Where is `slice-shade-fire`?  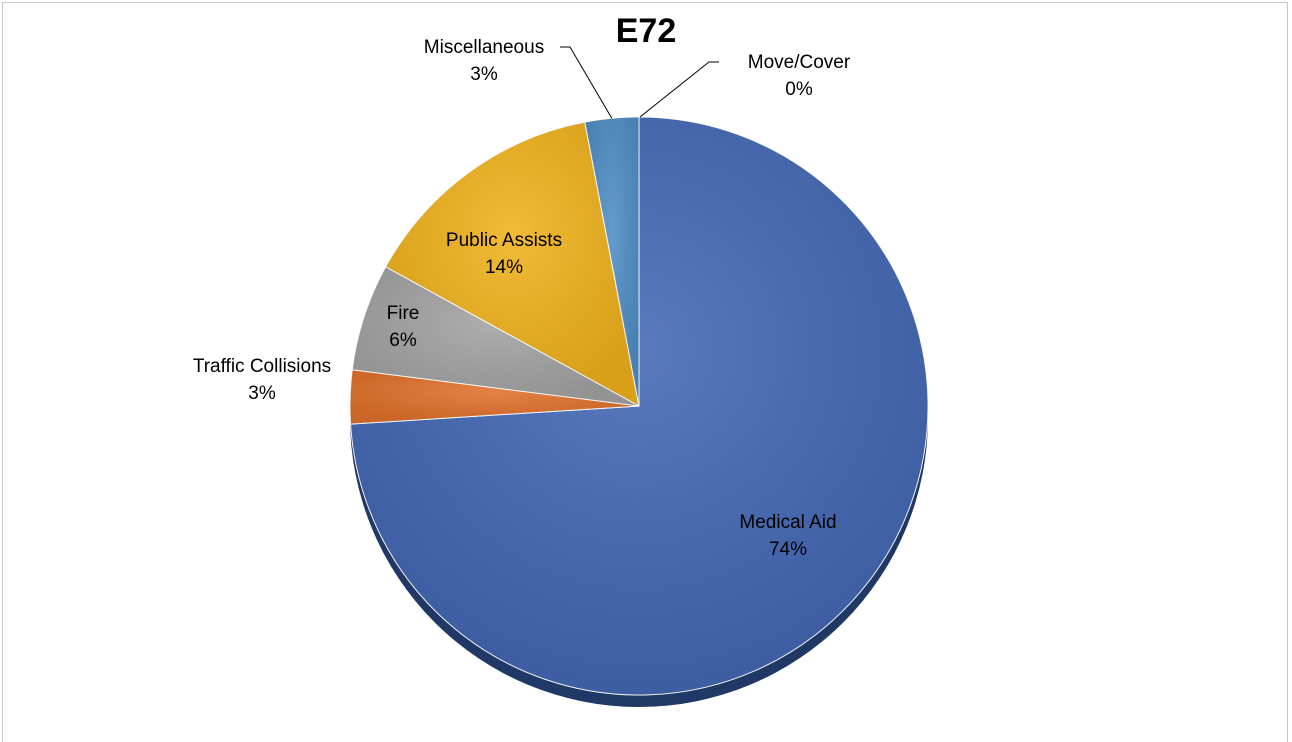 slice-shade-fire is located at coordinates (495, 336).